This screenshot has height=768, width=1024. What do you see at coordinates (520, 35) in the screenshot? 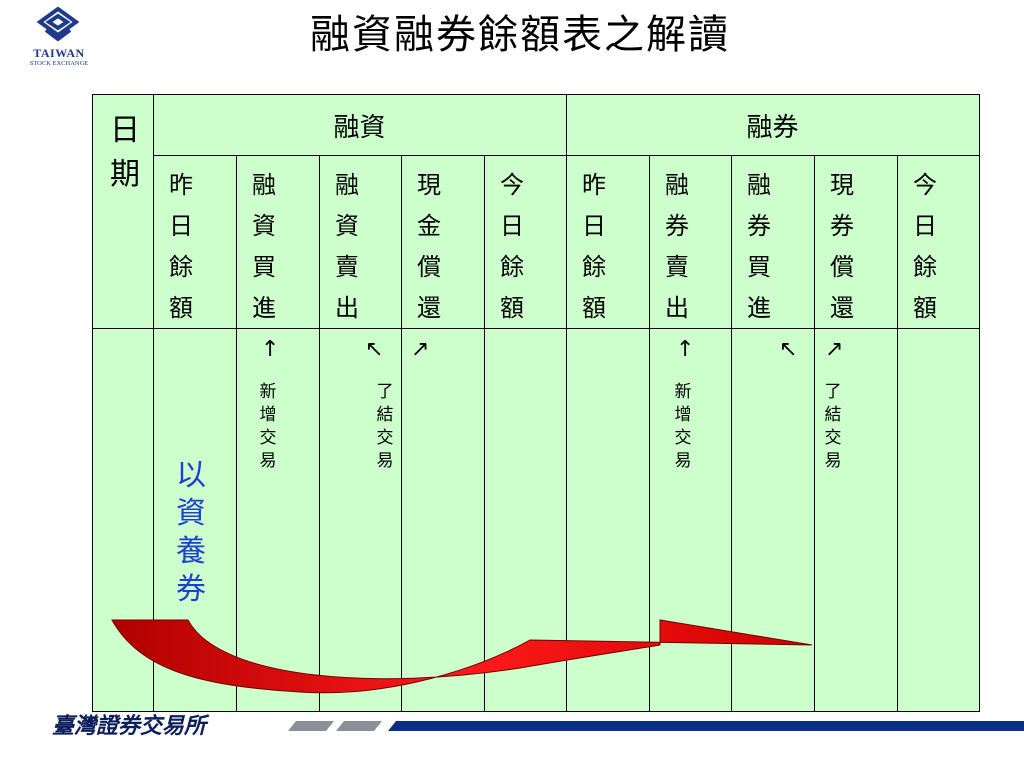
I see `page-title: 融資融券餘額表之解讀` at bounding box center [520, 35].